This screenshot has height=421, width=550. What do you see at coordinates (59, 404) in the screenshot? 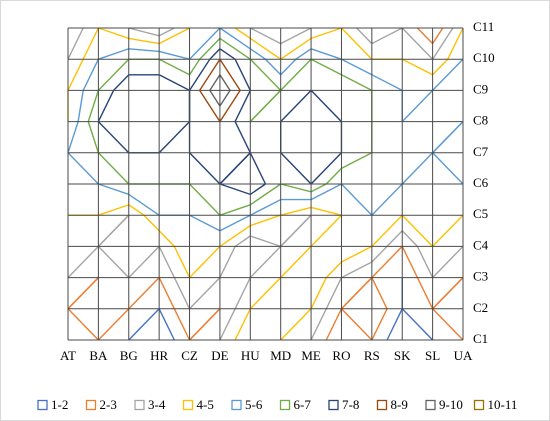
I see `legend-label: 1-2` at bounding box center [59, 404].